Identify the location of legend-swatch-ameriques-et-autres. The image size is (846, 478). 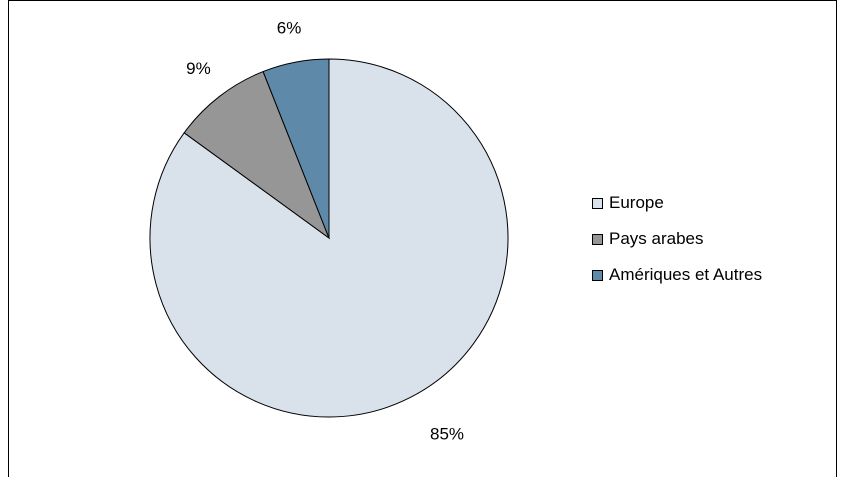
(597, 275).